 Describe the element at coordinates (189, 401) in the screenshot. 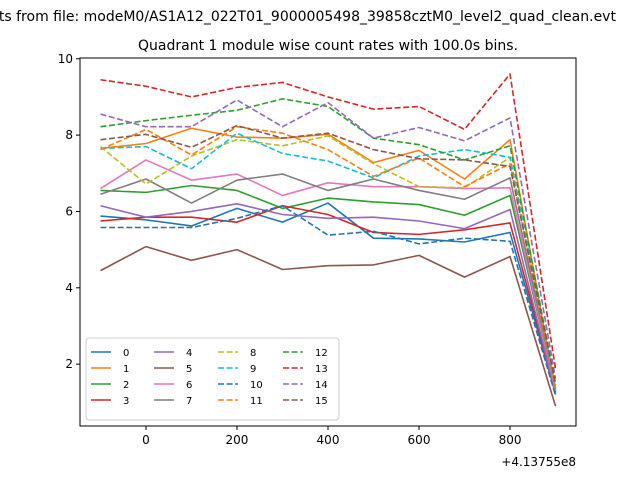

I see `legend-label-7: 7` at that location.